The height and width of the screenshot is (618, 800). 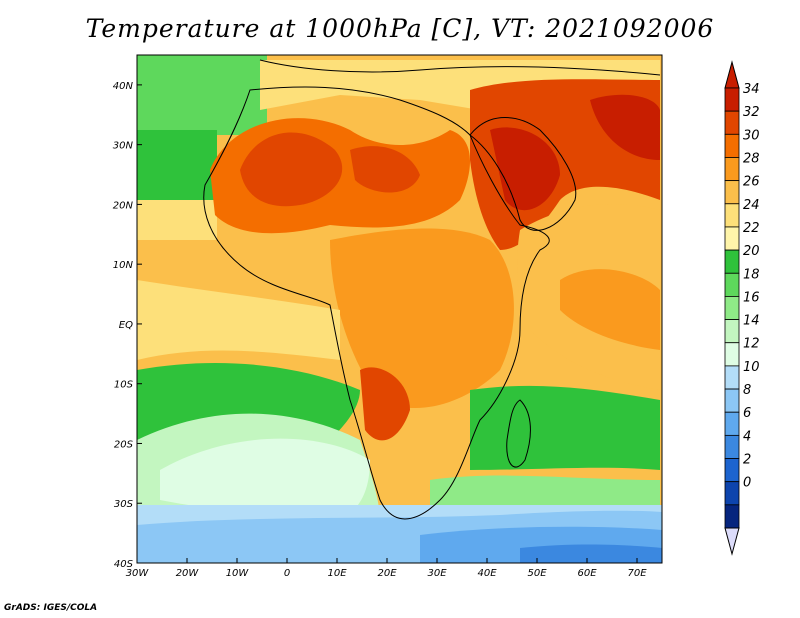 I want to click on field-central-africa, so click(x=422, y=318).